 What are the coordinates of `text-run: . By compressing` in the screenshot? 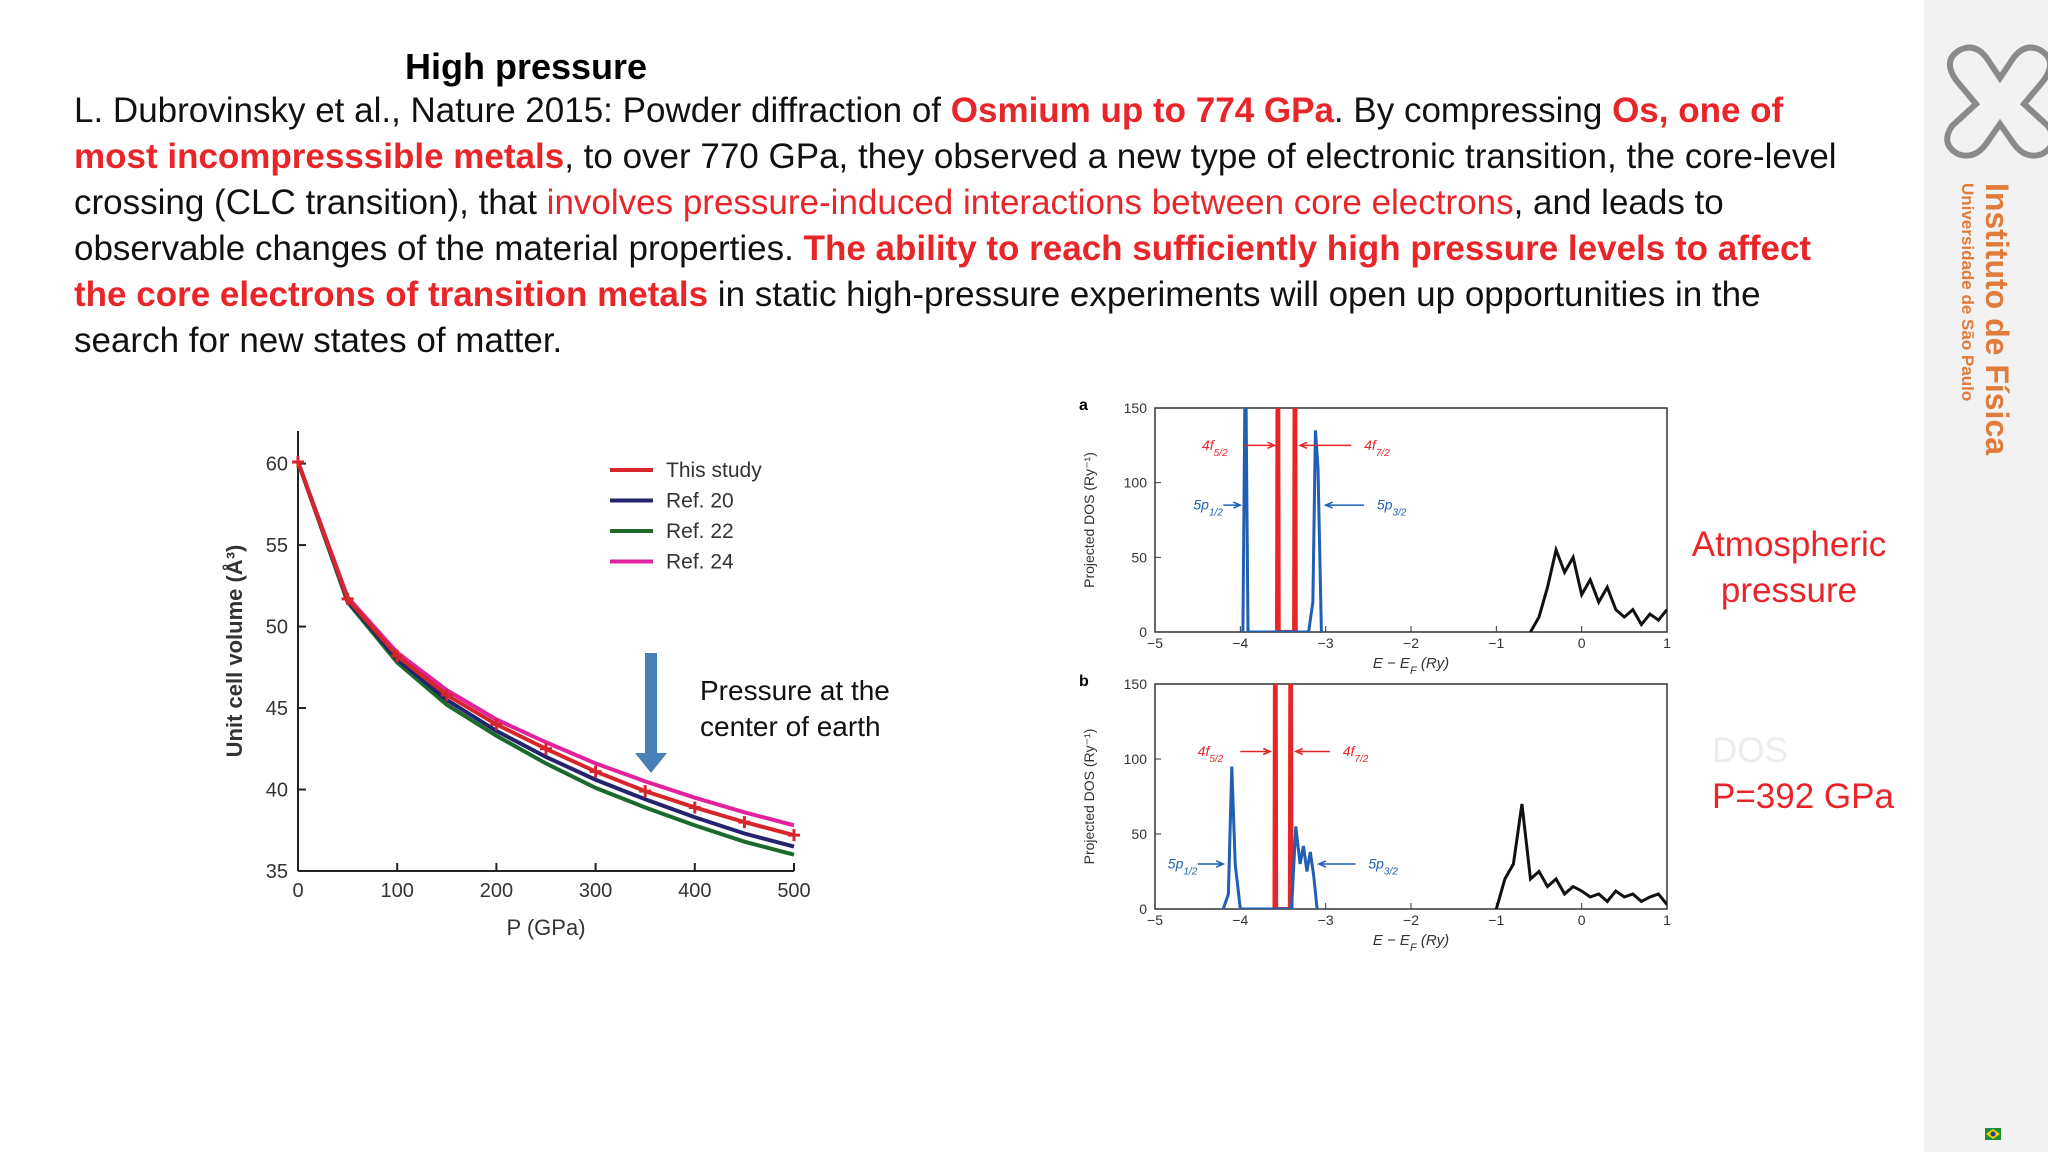 It's located at (1473, 110).